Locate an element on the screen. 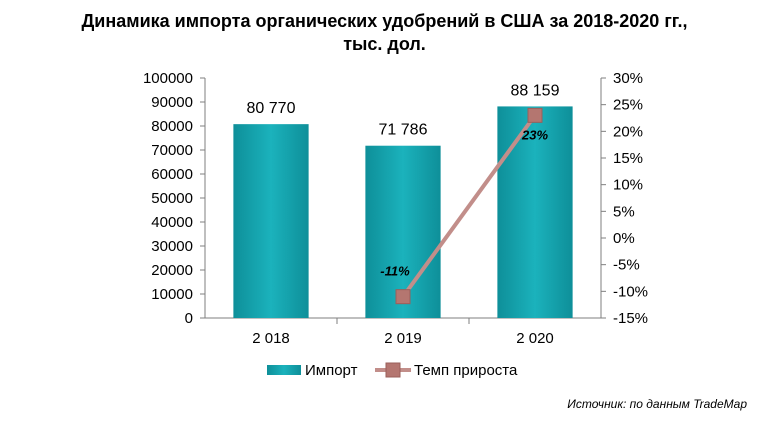  y-left-tick-label: 20000 is located at coordinates (172, 270).